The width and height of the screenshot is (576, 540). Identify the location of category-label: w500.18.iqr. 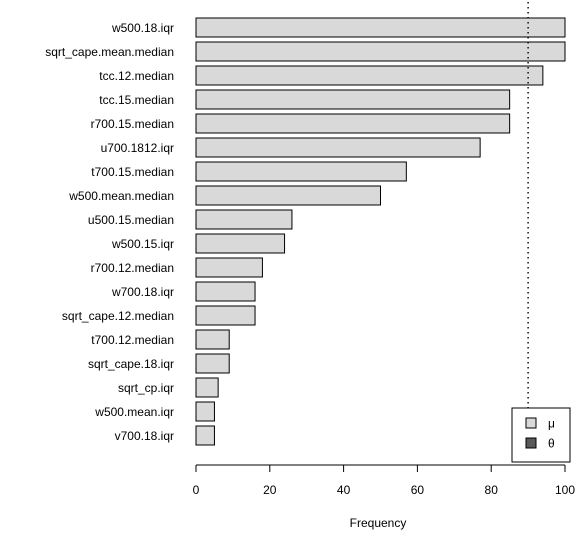
(142, 28).